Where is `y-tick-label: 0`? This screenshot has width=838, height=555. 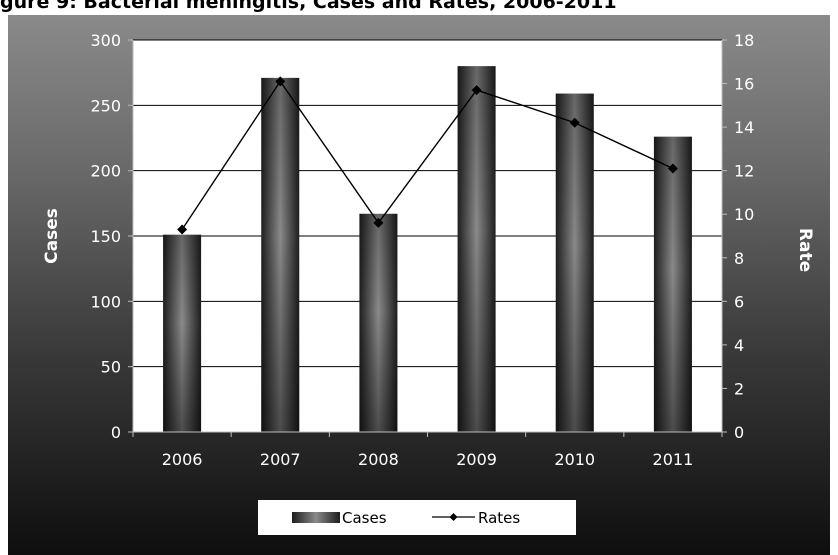
y-tick-label: 0 is located at coordinates (116, 432).